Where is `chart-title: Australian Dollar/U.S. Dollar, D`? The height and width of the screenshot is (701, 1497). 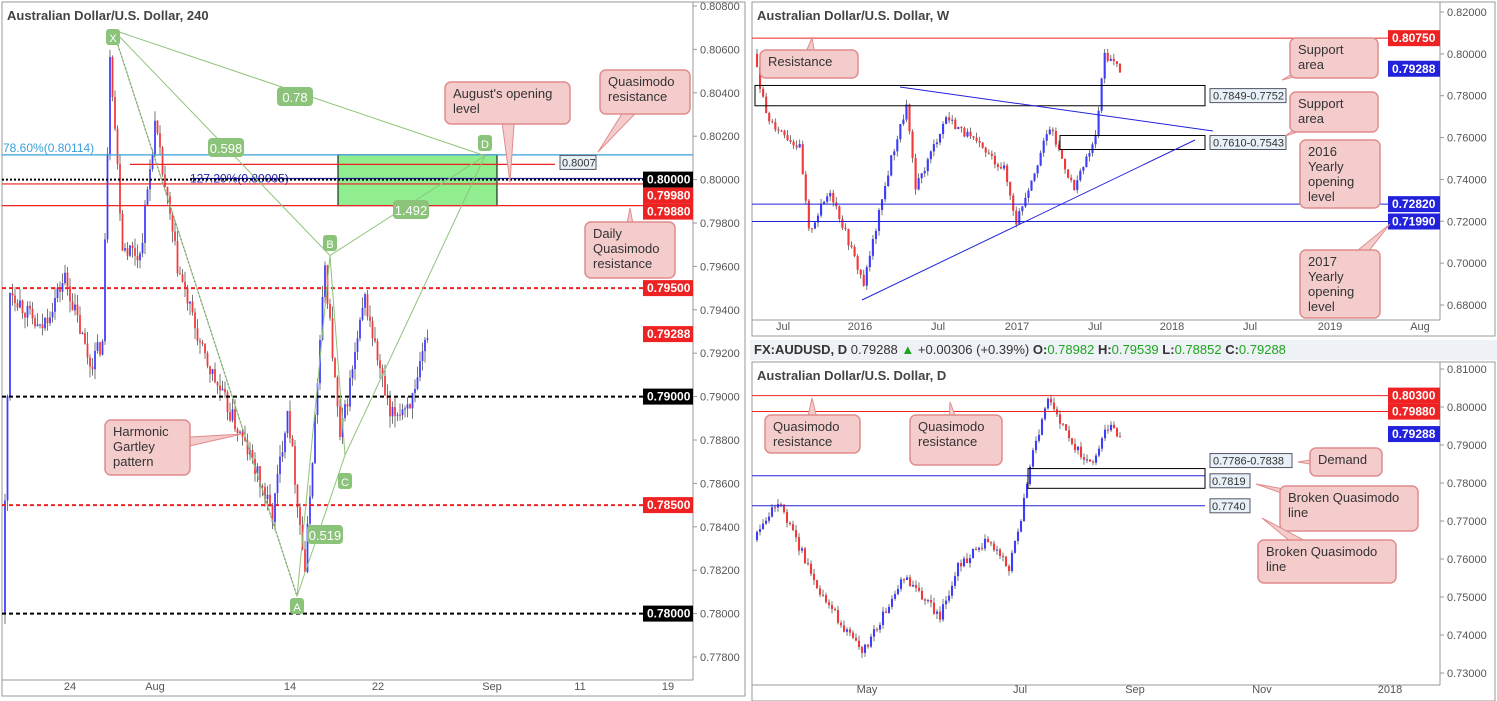
chart-title: Australian Dollar/U.S. Dollar, D is located at coordinates (851, 375).